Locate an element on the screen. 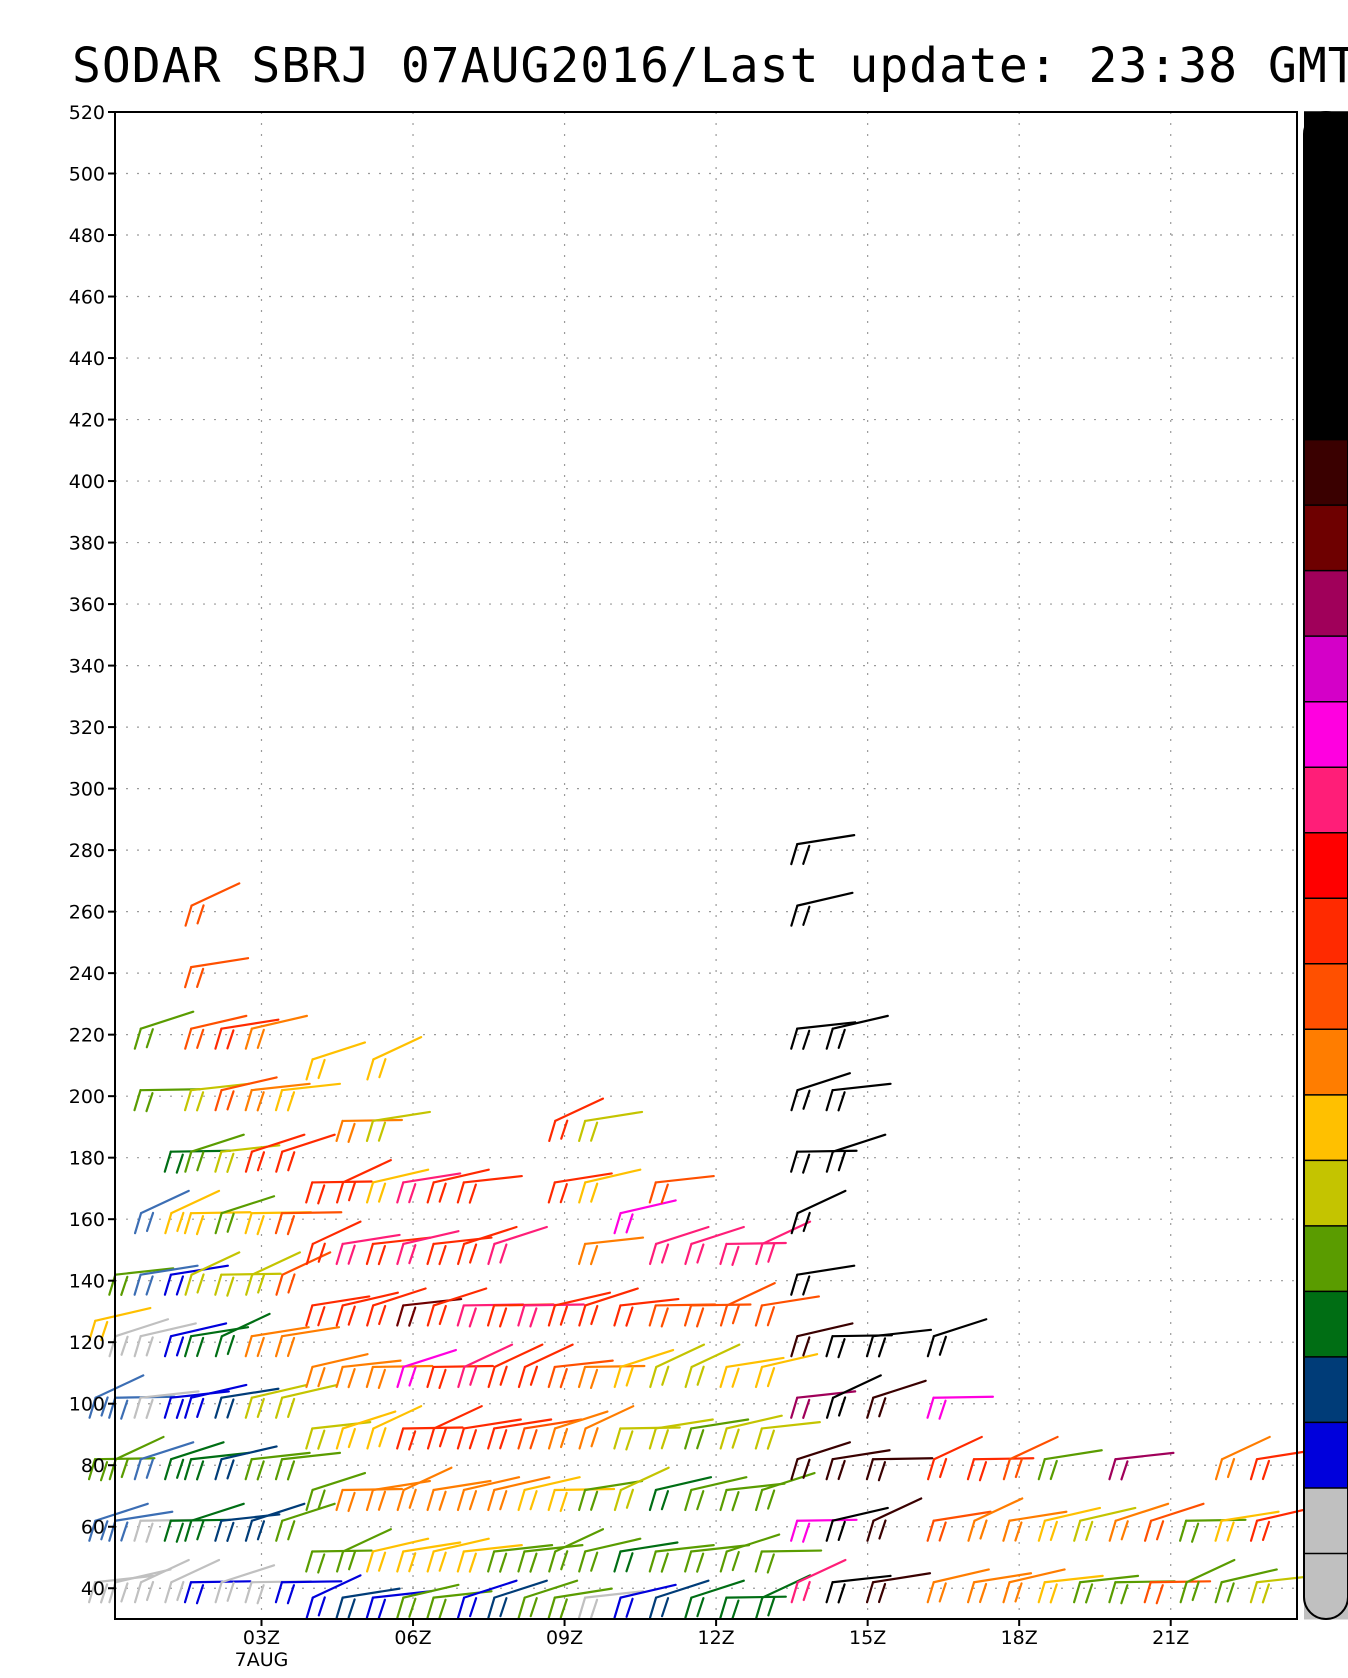 The width and height of the screenshot is (1348, 1678). y-tick-label: 480 is located at coordinates (87, 236).